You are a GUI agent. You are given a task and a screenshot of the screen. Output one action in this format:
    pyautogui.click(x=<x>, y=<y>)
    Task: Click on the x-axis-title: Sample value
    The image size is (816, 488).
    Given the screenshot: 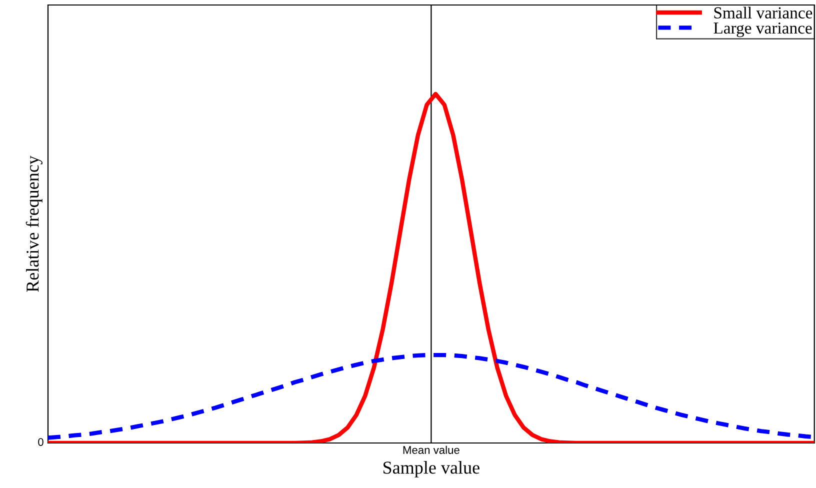 What is the action you would take?
    pyautogui.click(x=432, y=469)
    